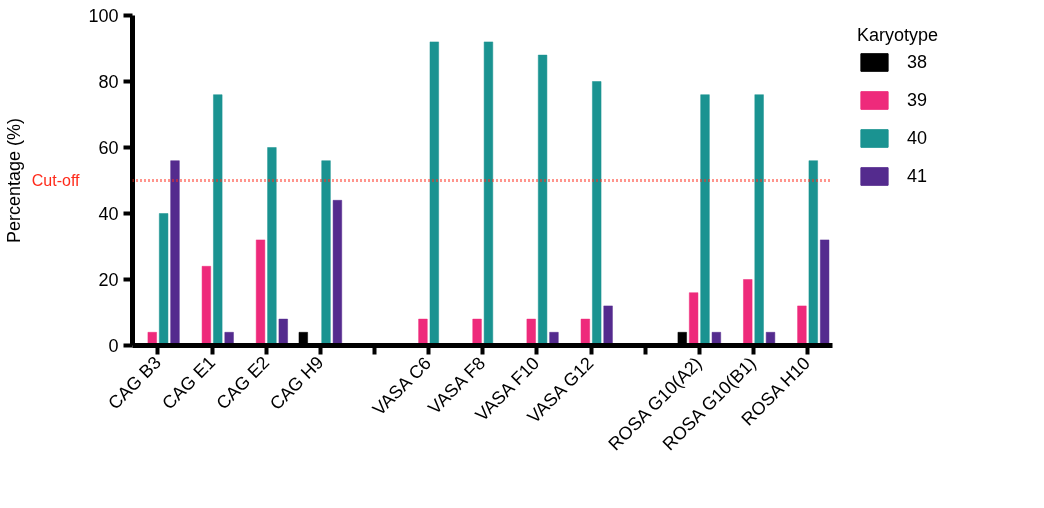  I want to click on legend-label: 40, so click(917, 138).